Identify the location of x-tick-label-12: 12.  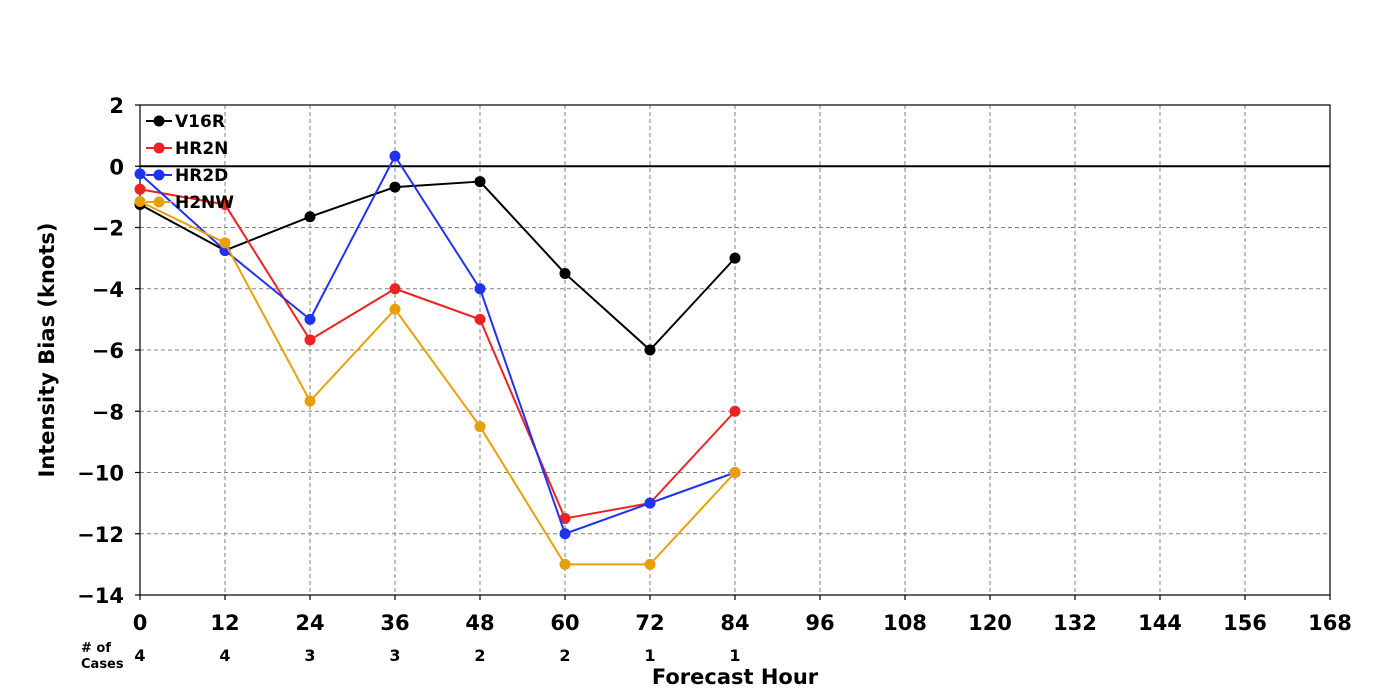
(224, 623).